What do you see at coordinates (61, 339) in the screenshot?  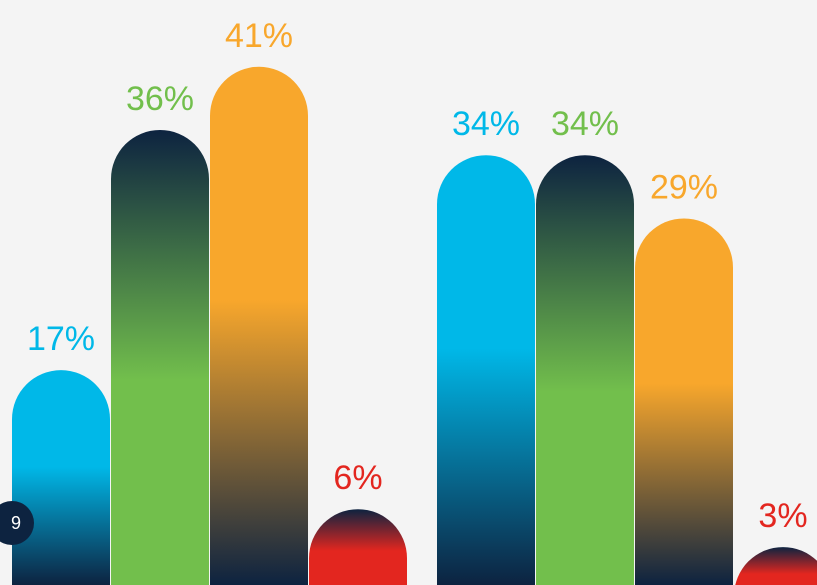 I see `value-label-group-1-bar-1: 17%` at bounding box center [61, 339].